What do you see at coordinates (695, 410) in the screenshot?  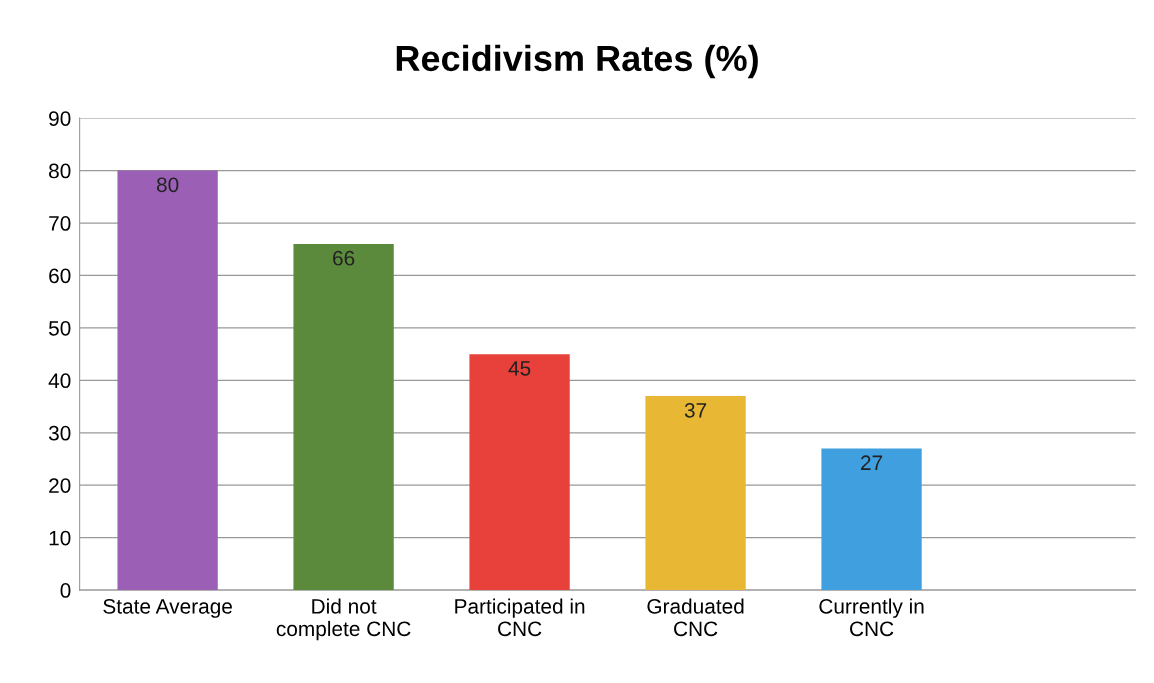 I see `data-label: 37` at bounding box center [695, 410].